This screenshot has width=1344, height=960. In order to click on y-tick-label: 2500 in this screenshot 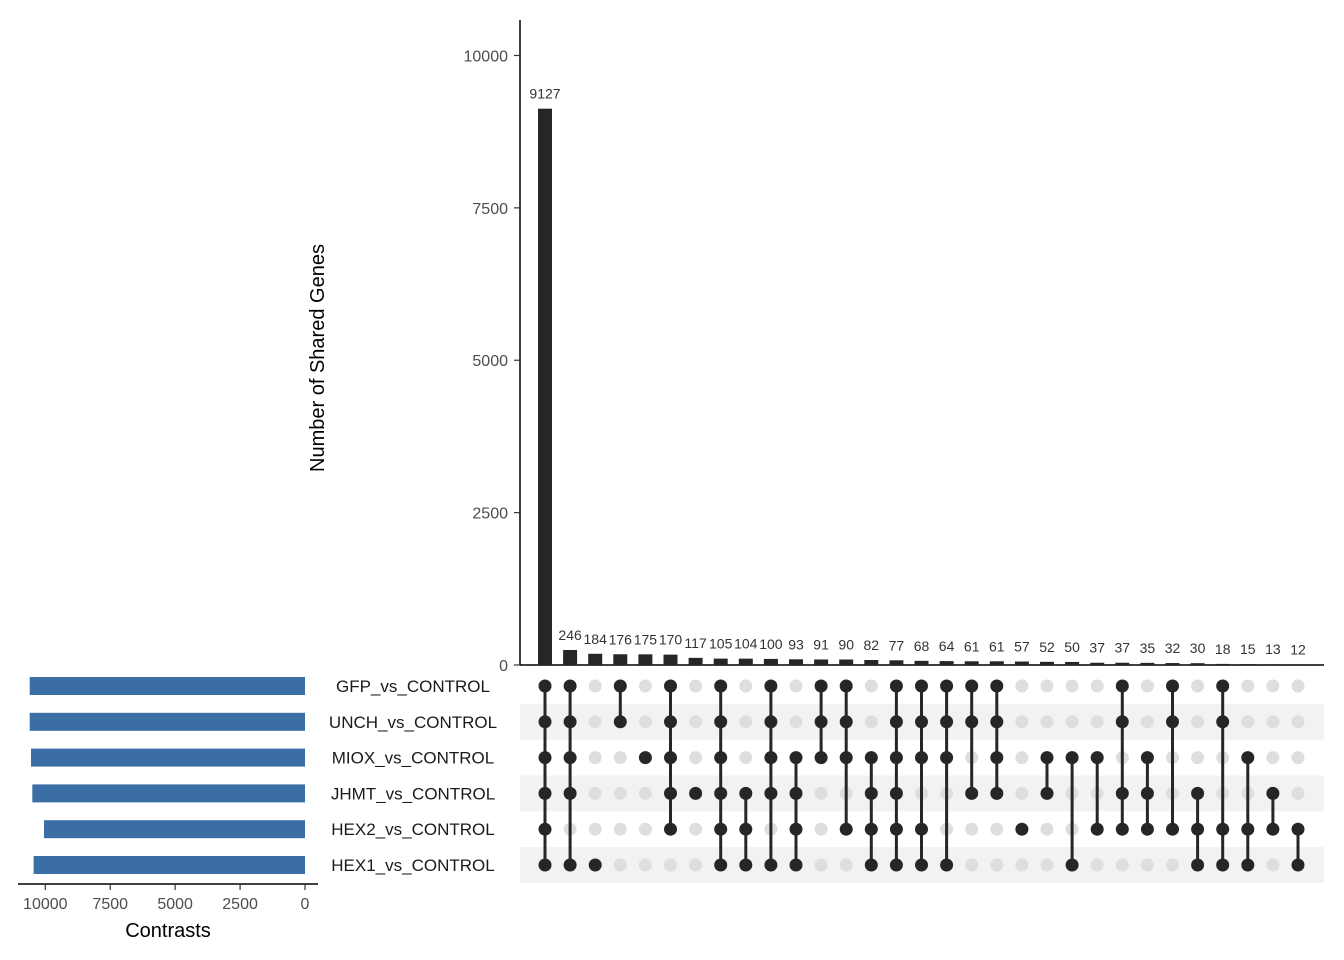, I will do `click(490, 514)`.